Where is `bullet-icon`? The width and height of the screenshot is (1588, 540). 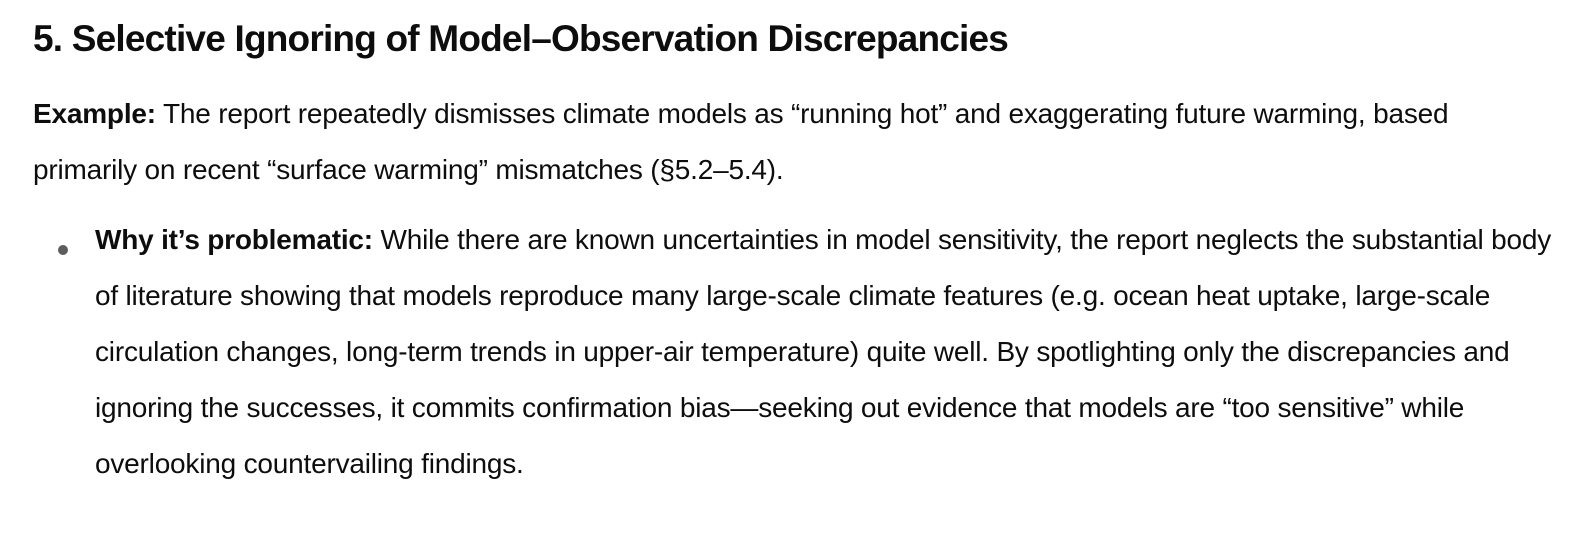 bullet-icon is located at coordinates (63, 250).